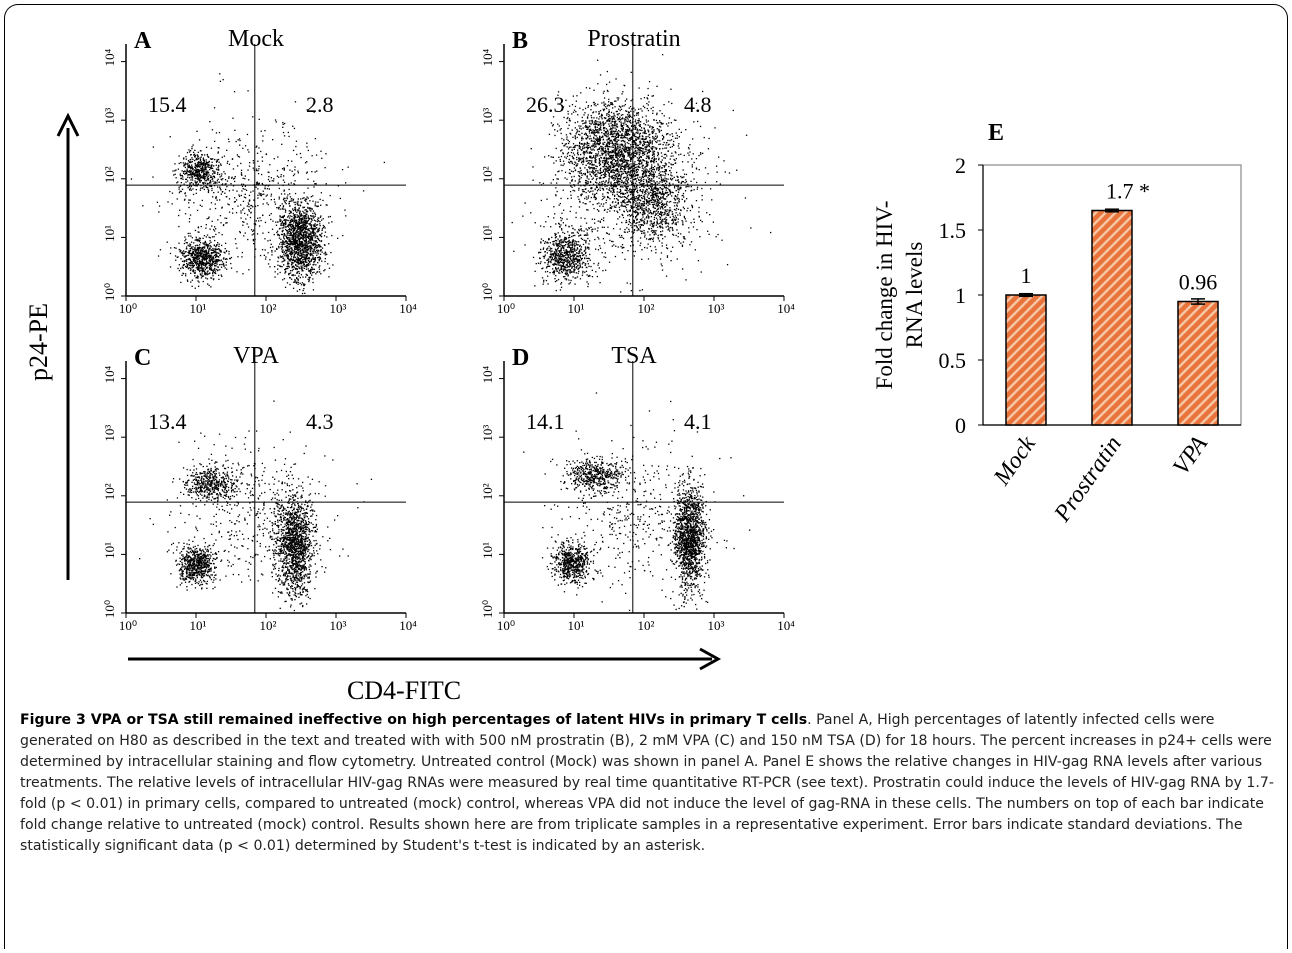  Describe the element at coordinates (38, 342) in the screenshot. I see `y-axis-label: p24-PE` at that location.